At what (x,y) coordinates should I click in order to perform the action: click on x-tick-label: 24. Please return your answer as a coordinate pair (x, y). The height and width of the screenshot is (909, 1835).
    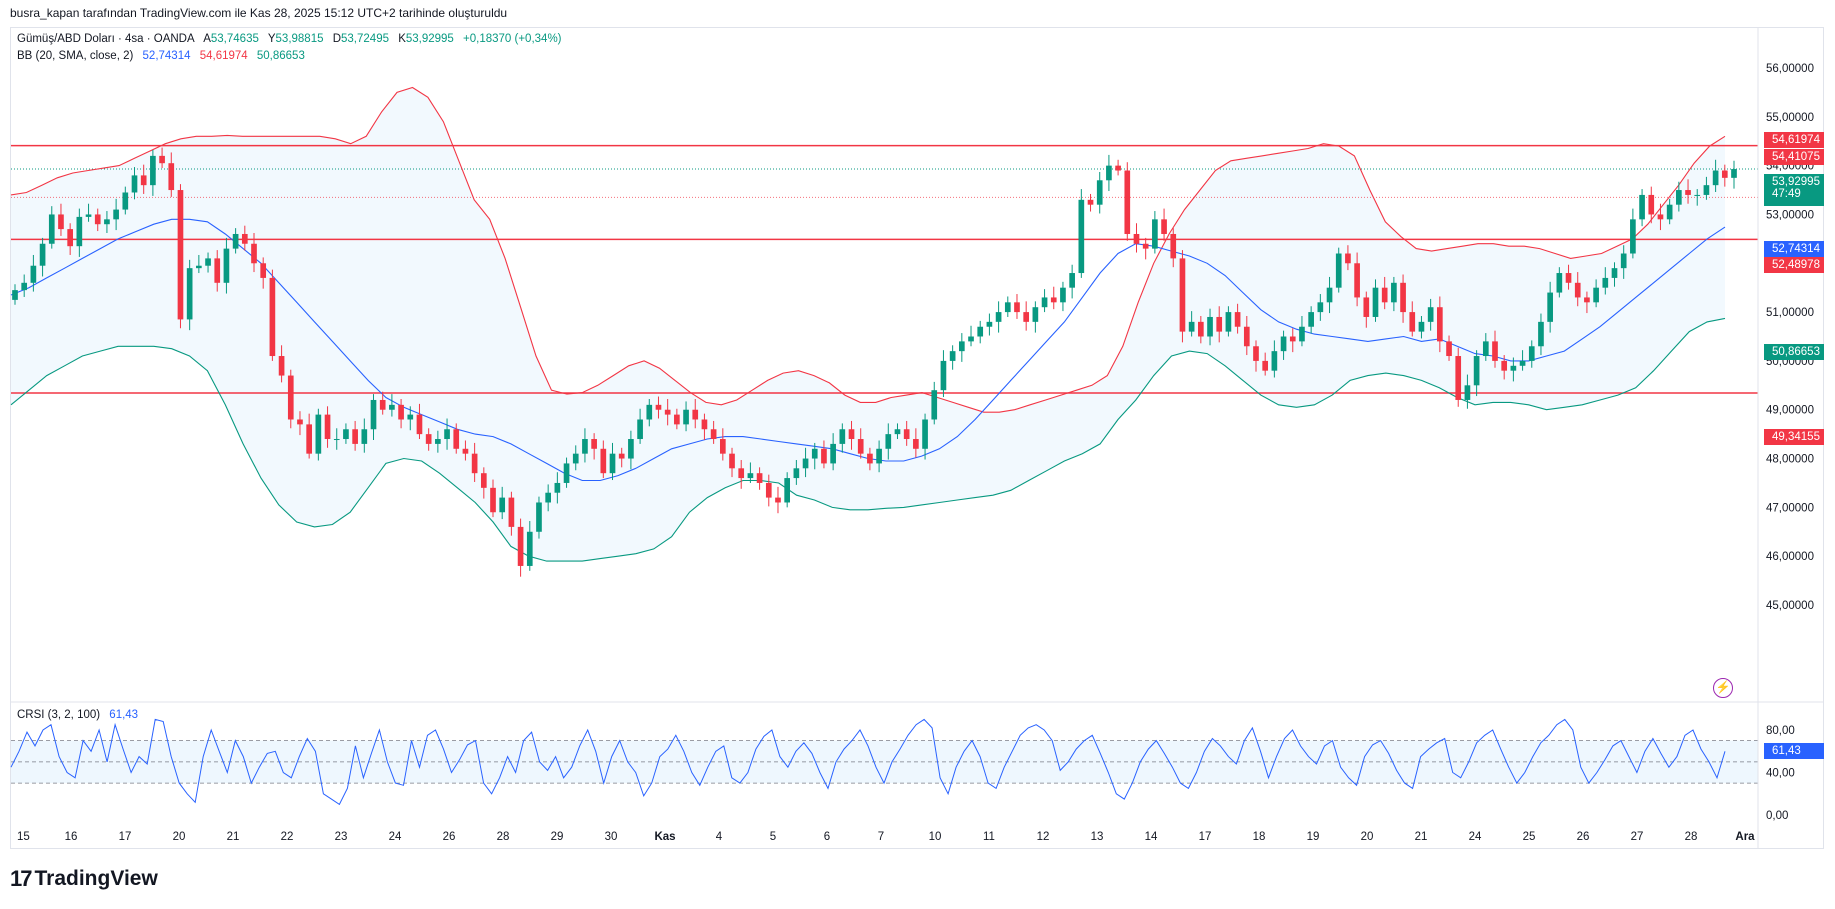
    Looking at the image, I should click on (1475, 837).